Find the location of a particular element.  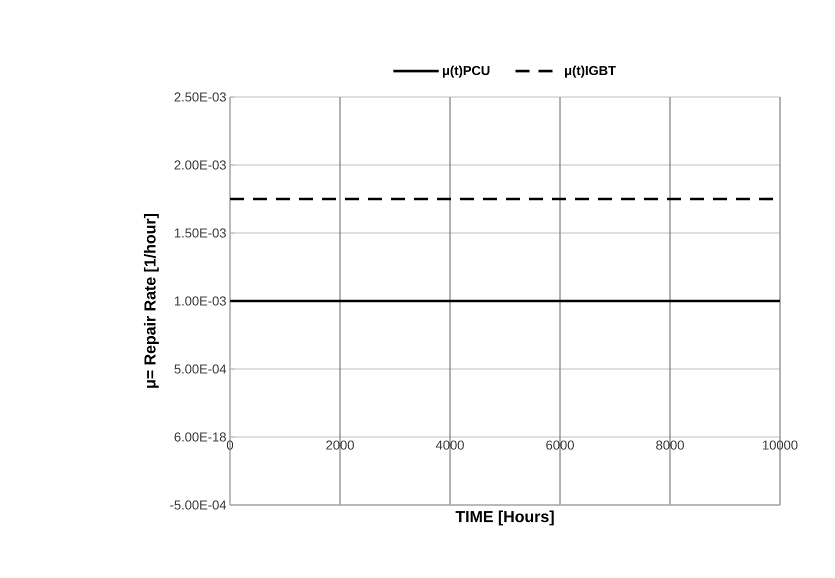

y-axis-title: μ= Repair Rate [1/hour] is located at coordinates (151, 301).